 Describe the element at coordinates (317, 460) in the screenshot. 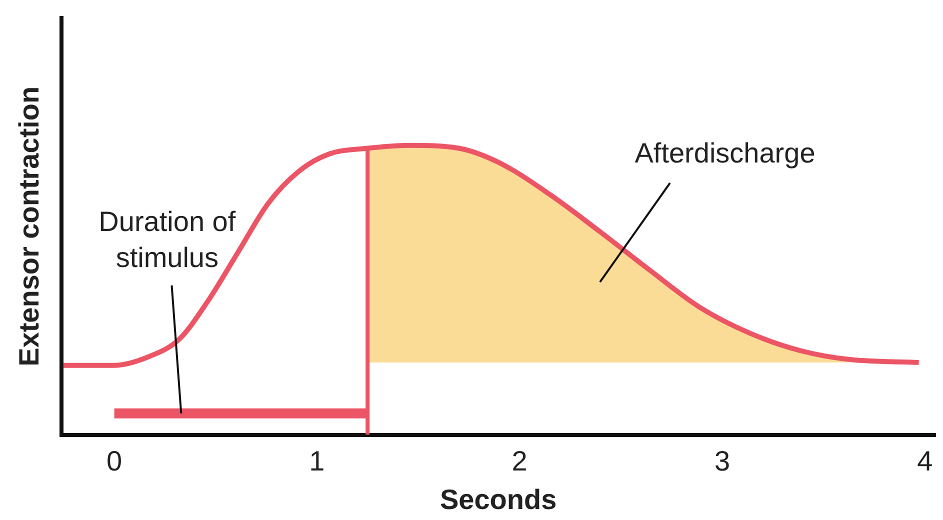

I see `x-tick-label: 1` at that location.